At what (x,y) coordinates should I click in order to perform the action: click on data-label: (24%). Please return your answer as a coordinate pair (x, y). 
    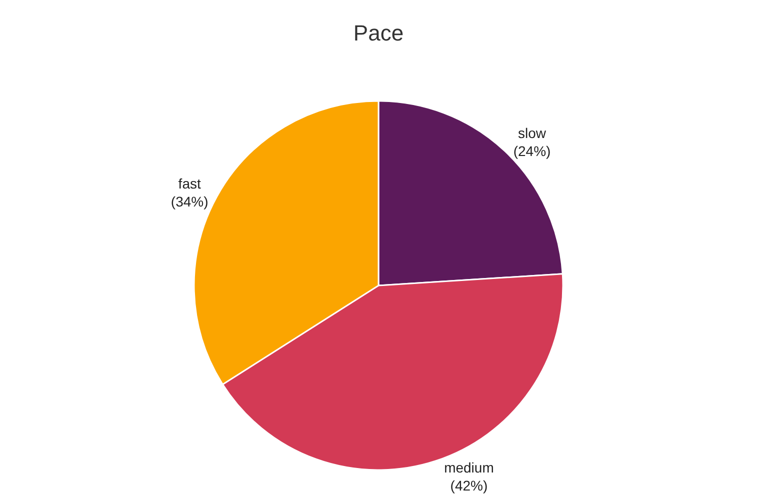
    Looking at the image, I should click on (532, 151).